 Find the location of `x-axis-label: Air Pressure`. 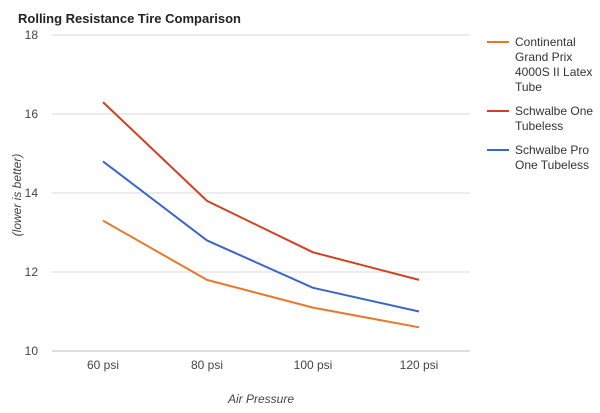

x-axis-label: Air Pressure is located at coordinates (260, 399).